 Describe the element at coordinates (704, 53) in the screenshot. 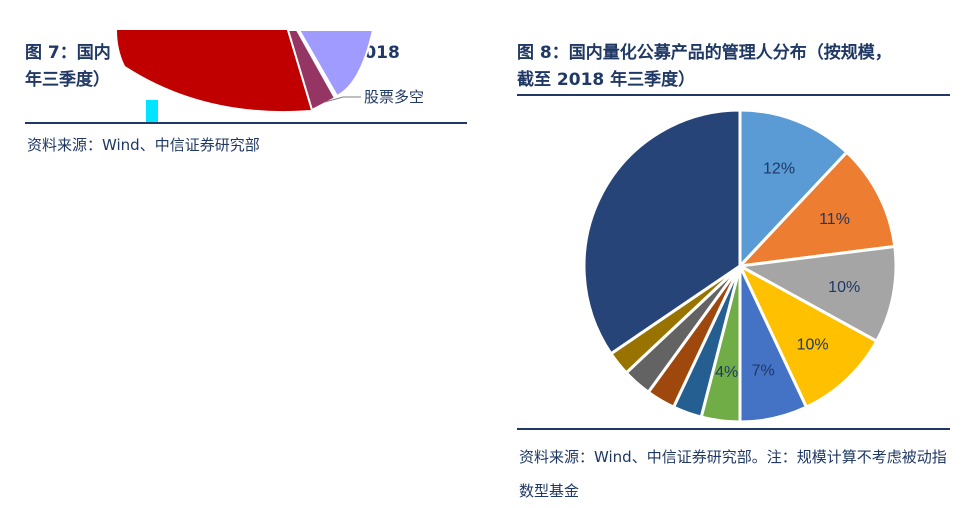

I see `figure-8-title-line1: 图 8：国内量化公募产品的管理人分布（按规模，` at that location.